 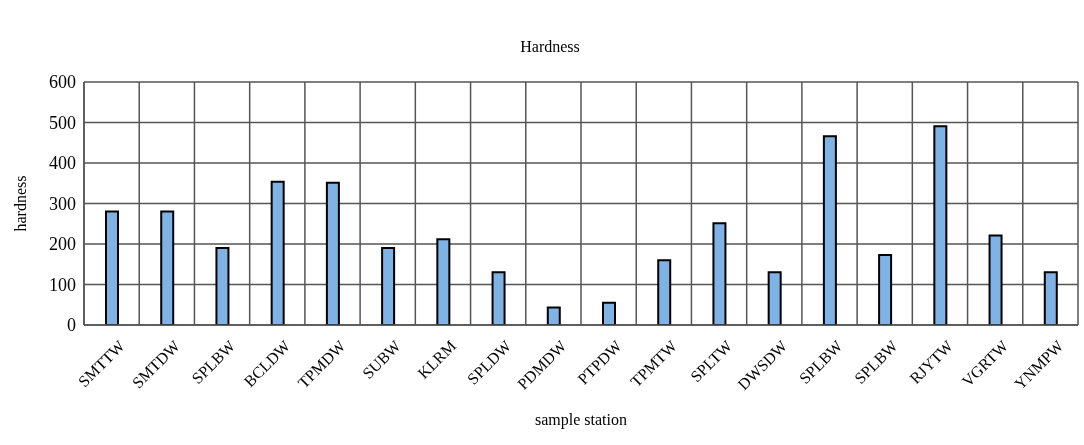 I want to click on chart-title: Hardness, so click(x=550, y=47).